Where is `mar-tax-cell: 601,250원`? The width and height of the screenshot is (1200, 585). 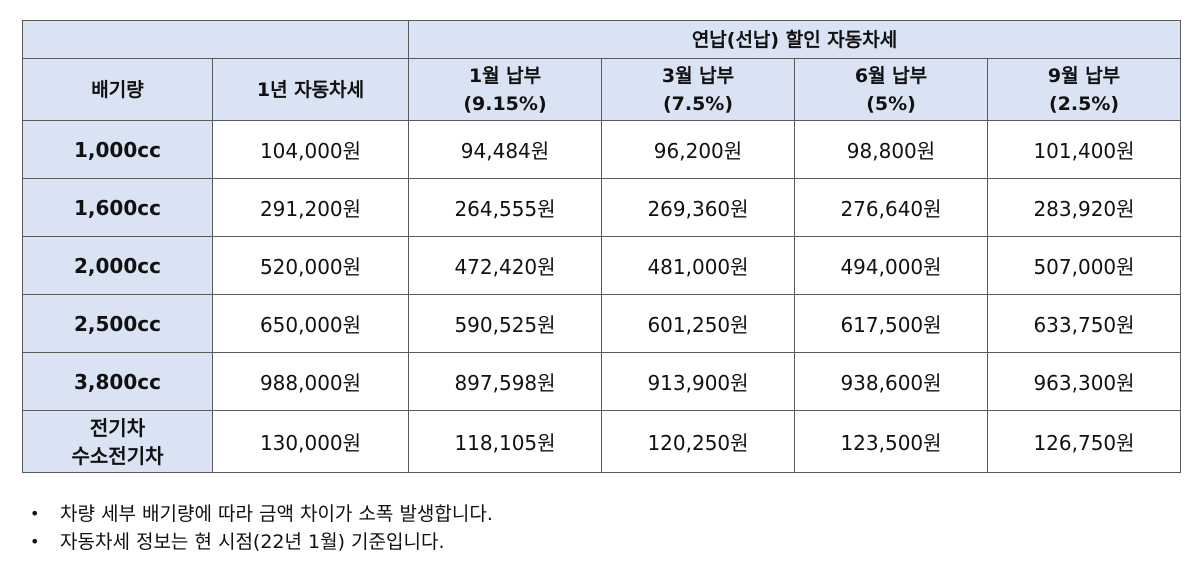 mar-tax-cell: 601,250원 is located at coordinates (698, 323).